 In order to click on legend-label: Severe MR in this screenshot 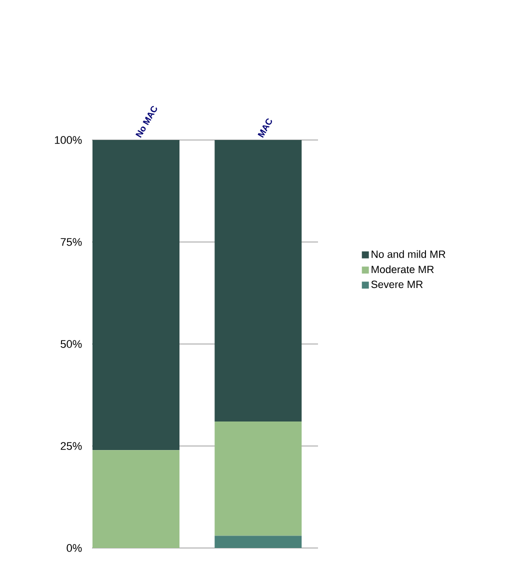, I will do `click(397, 284)`.